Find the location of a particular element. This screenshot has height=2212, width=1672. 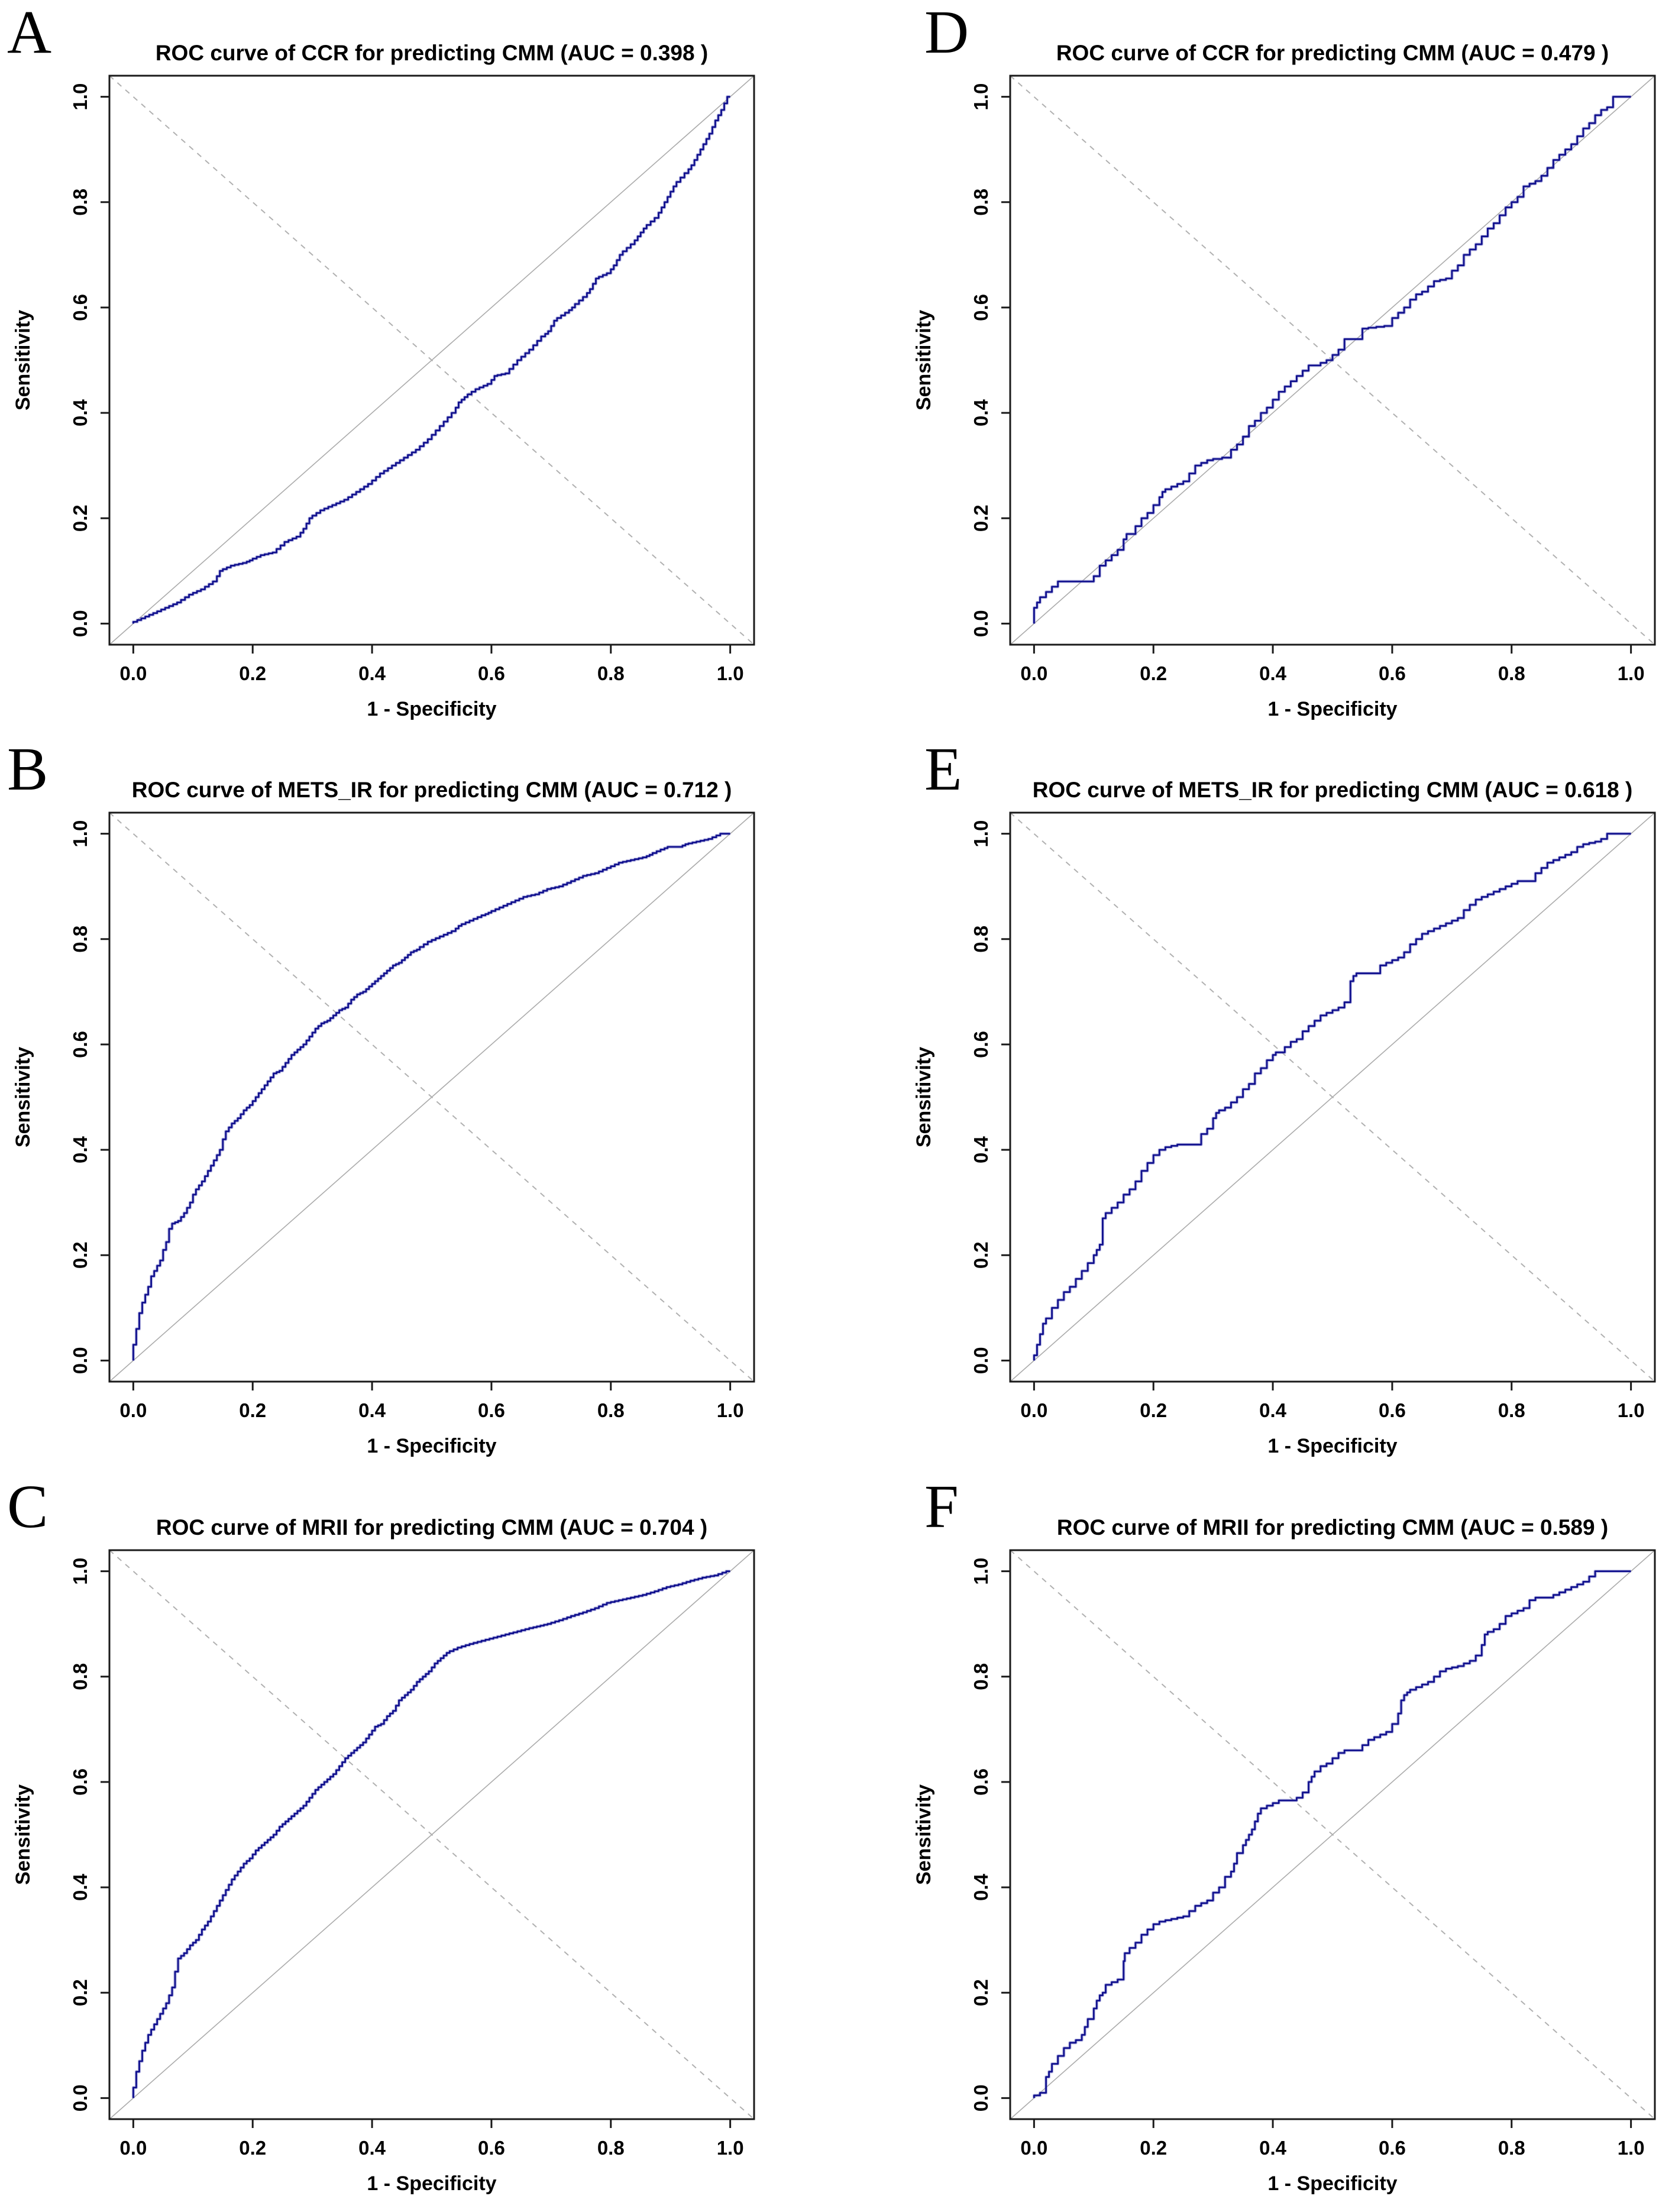

plot-box is located at coordinates (1333, 1834).